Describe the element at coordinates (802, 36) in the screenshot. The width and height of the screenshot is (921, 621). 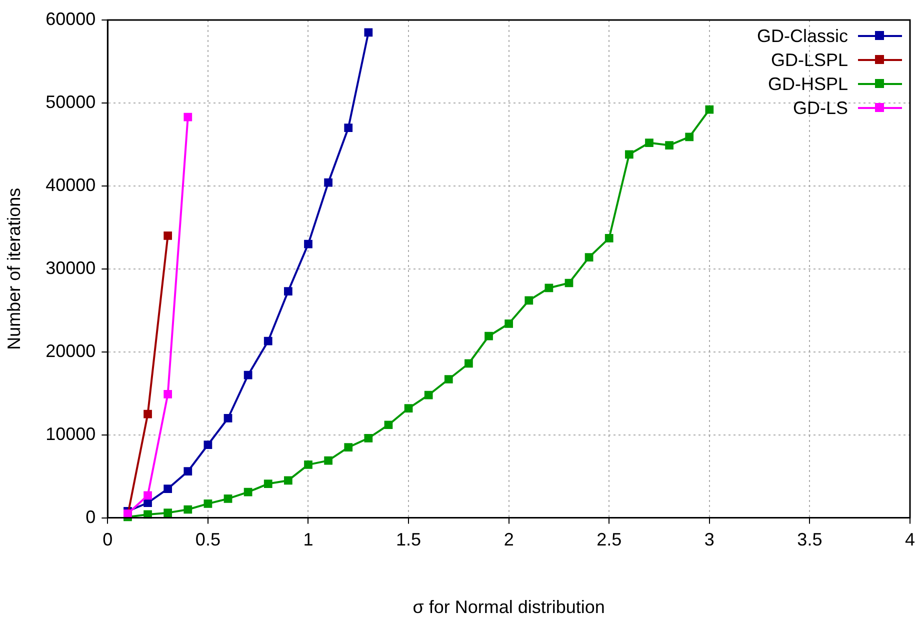
I see `legend-label: GD-Classic` at that location.